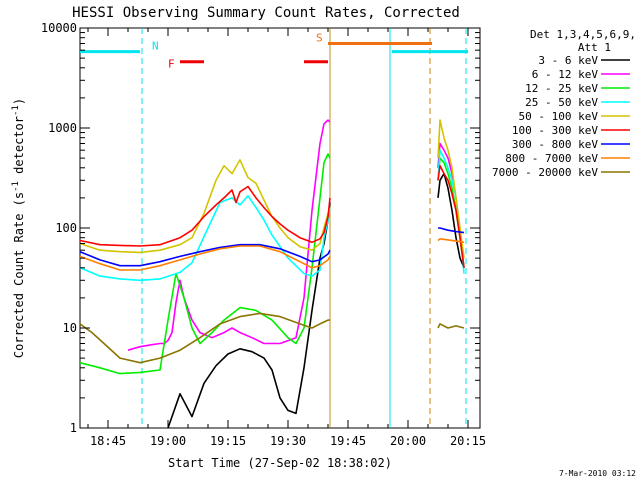  I want to click on legend-header-line1: Det 1,3,4,5,6,9,, so click(583, 34).